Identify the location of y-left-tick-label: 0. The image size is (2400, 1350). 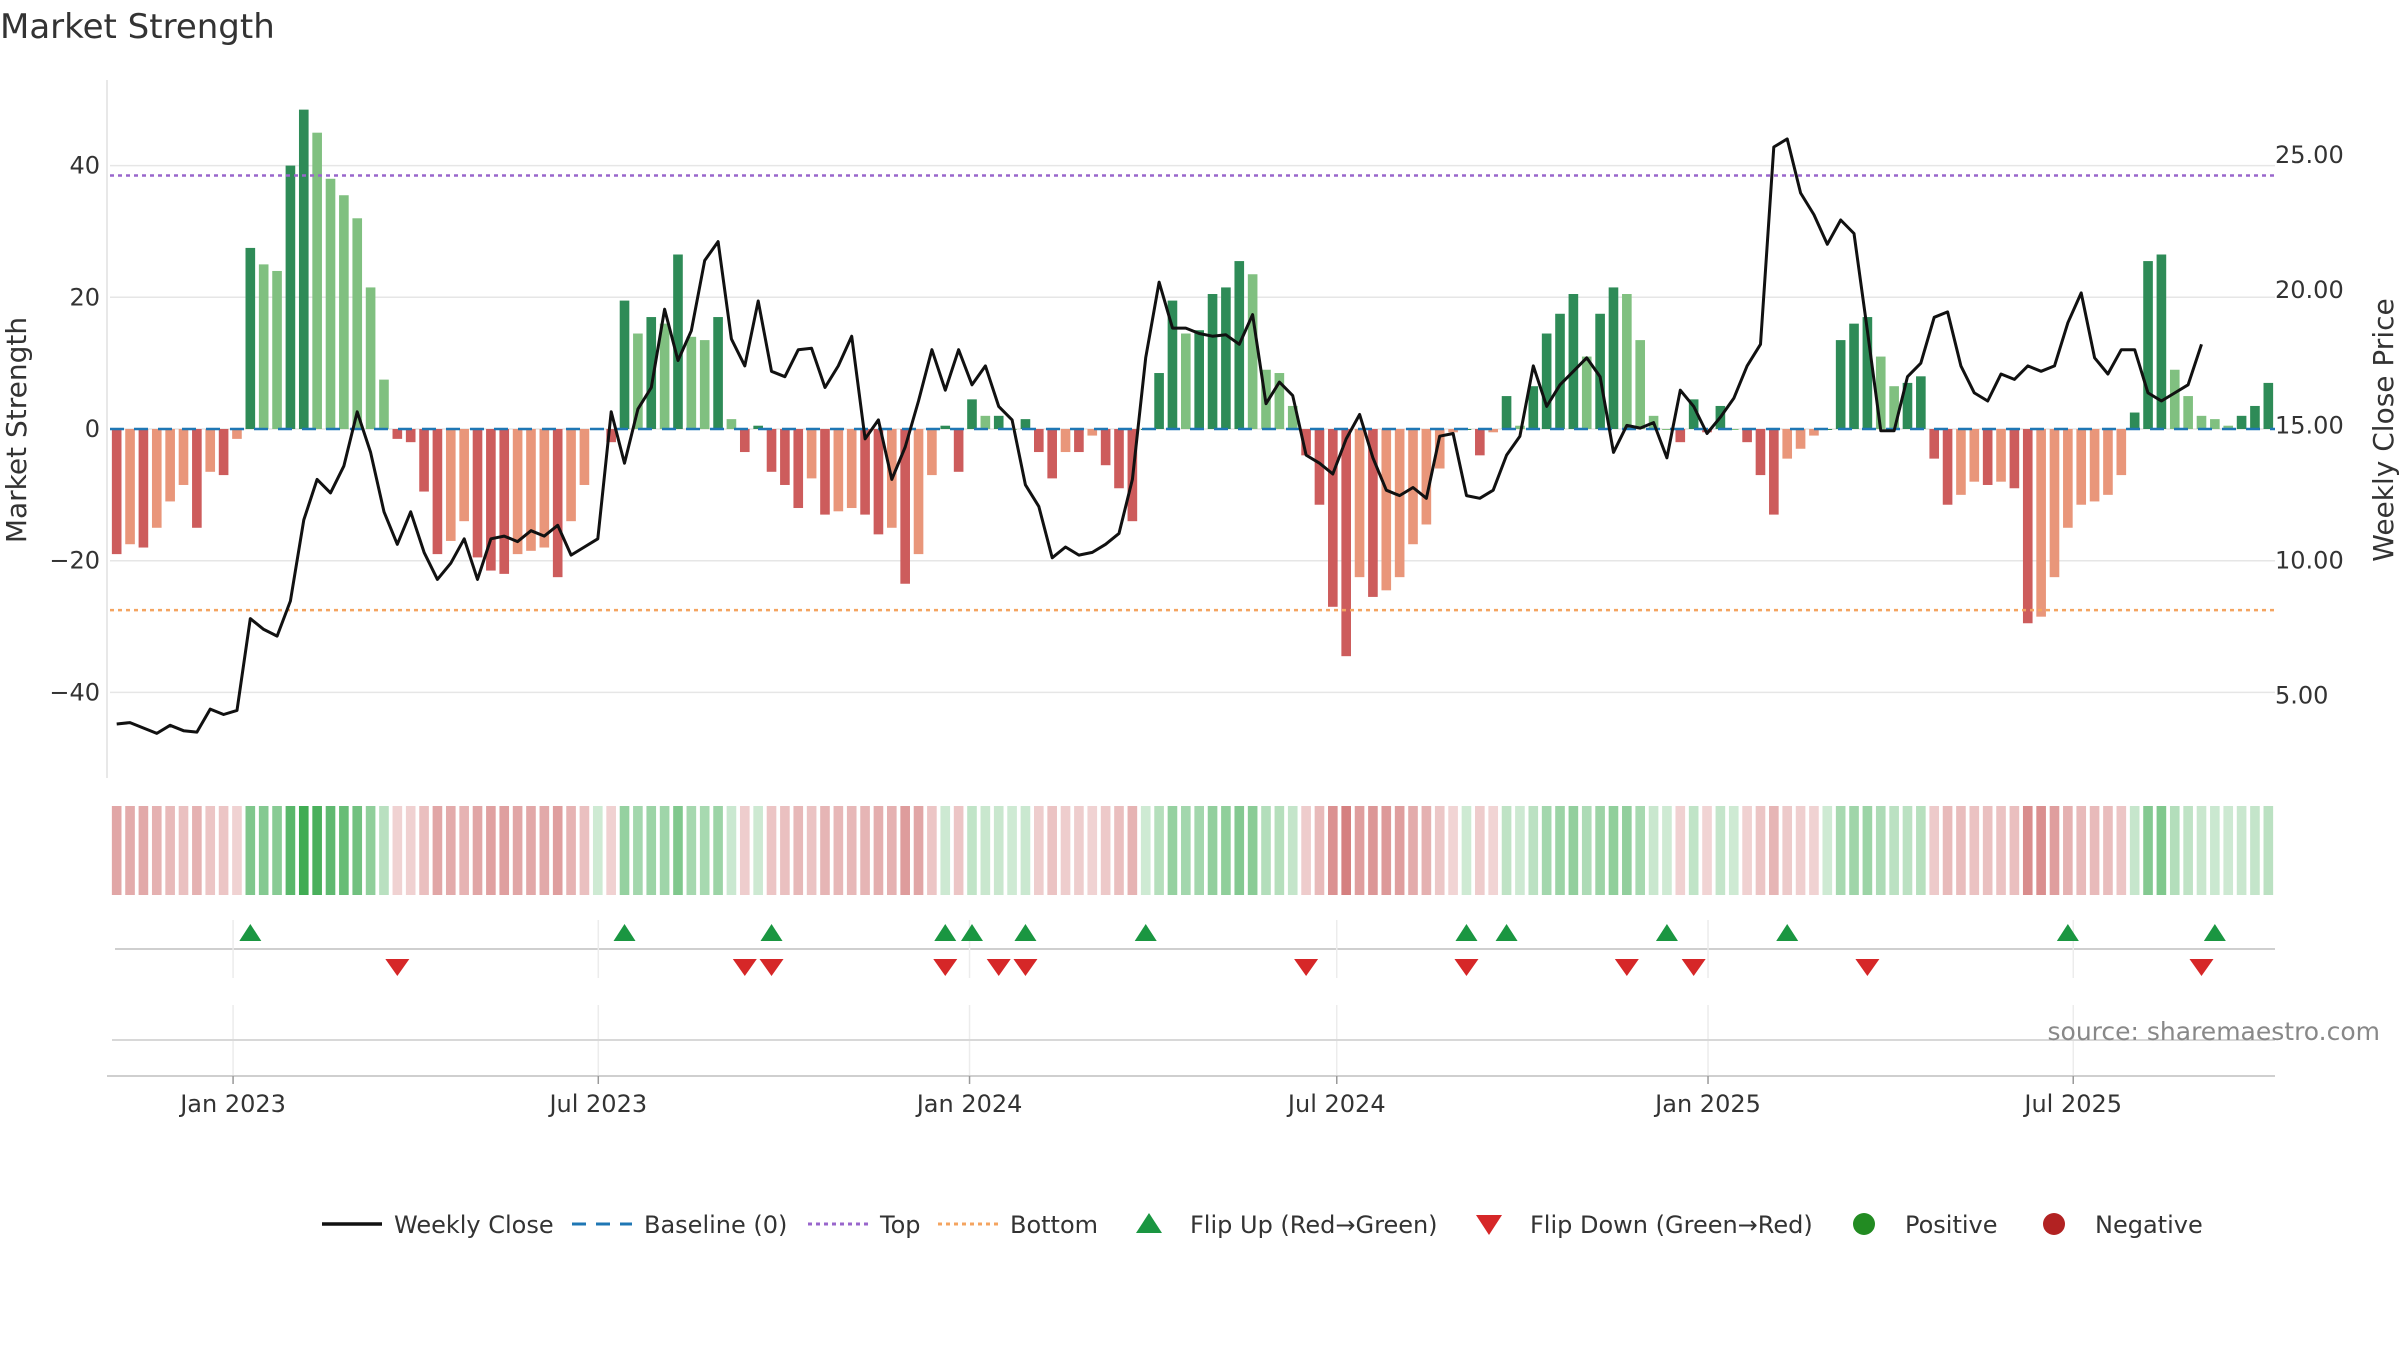
(92, 429).